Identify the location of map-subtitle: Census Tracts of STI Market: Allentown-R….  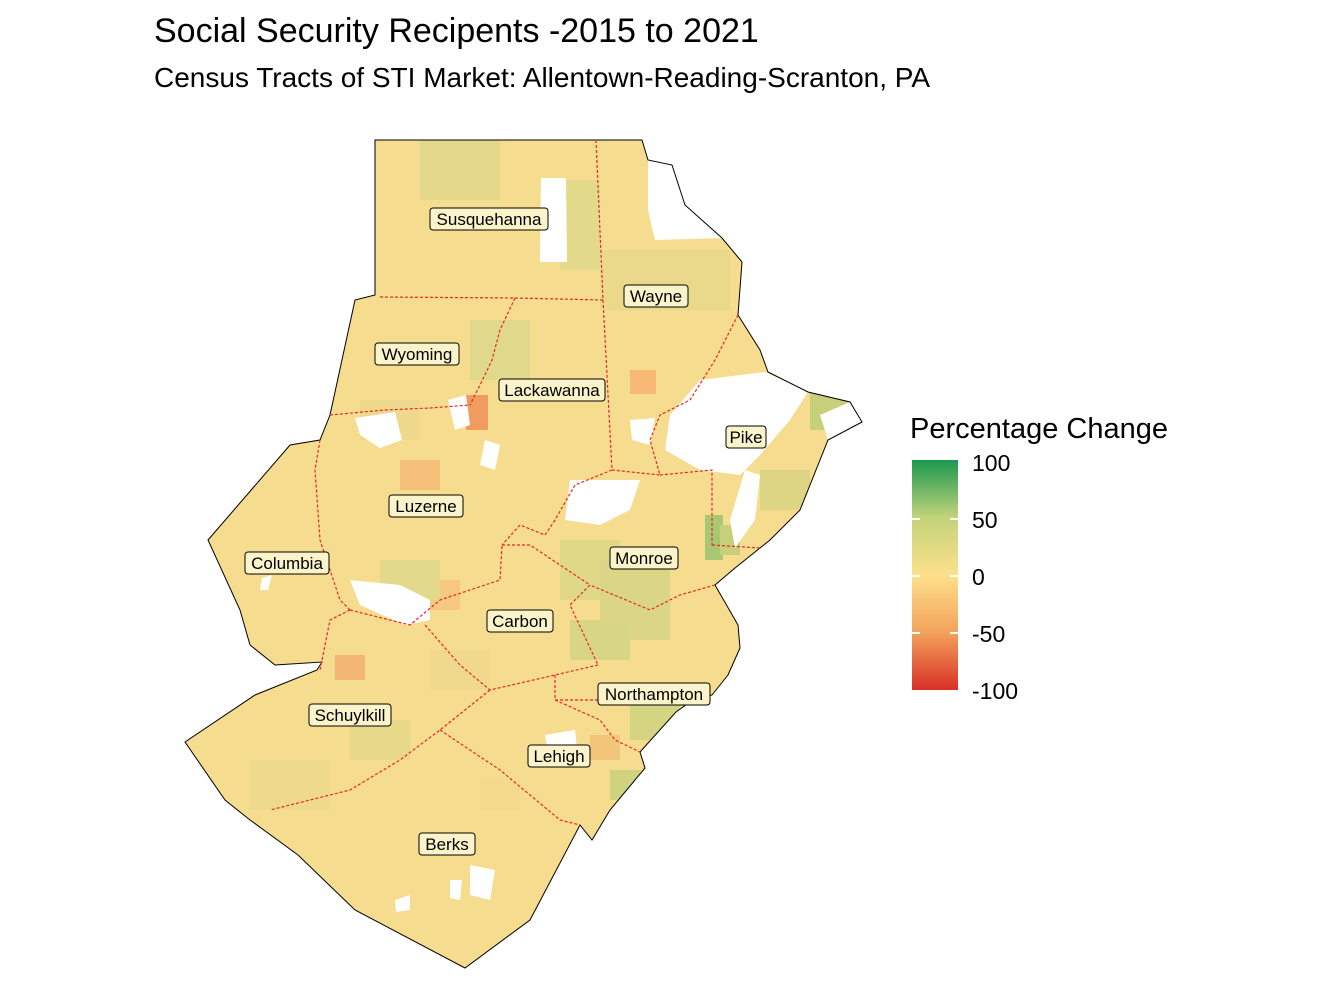
(542, 77).